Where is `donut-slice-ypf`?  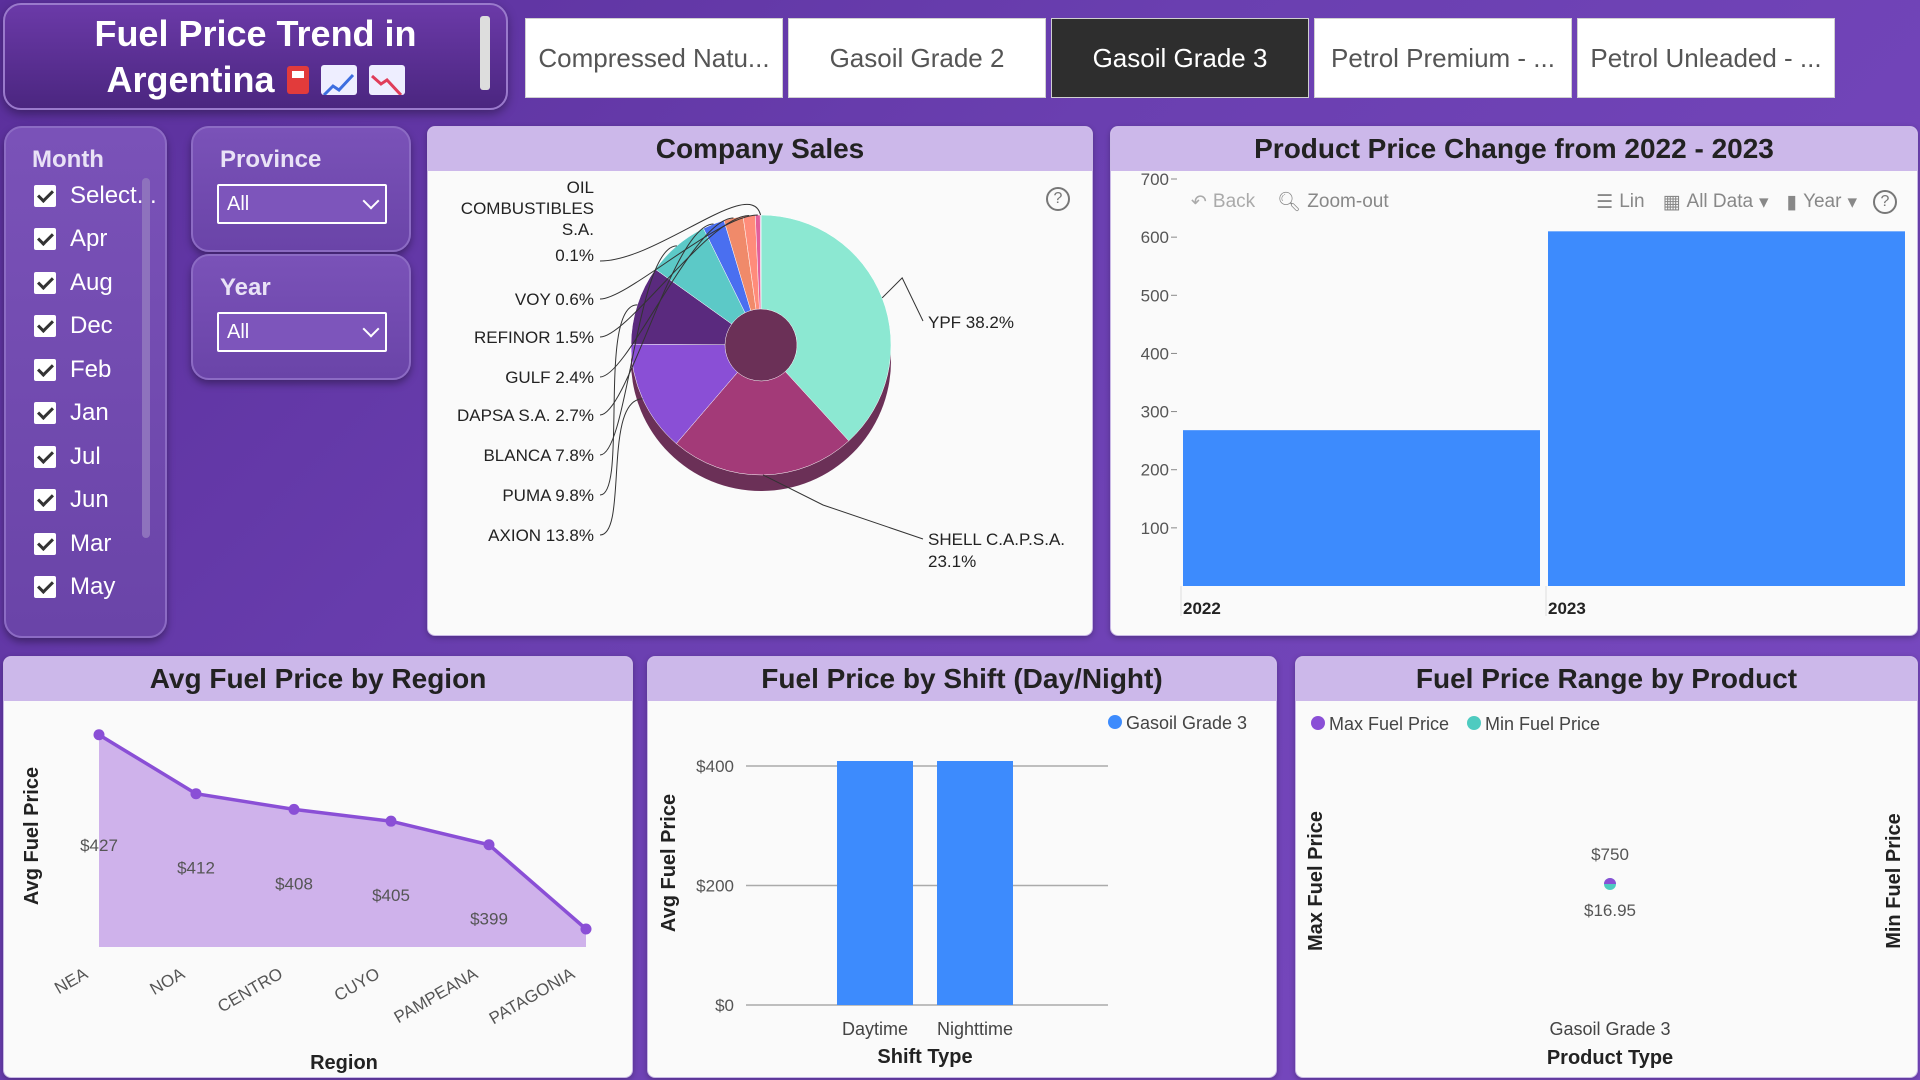
donut-slice-ypf is located at coordinates (826, 328).